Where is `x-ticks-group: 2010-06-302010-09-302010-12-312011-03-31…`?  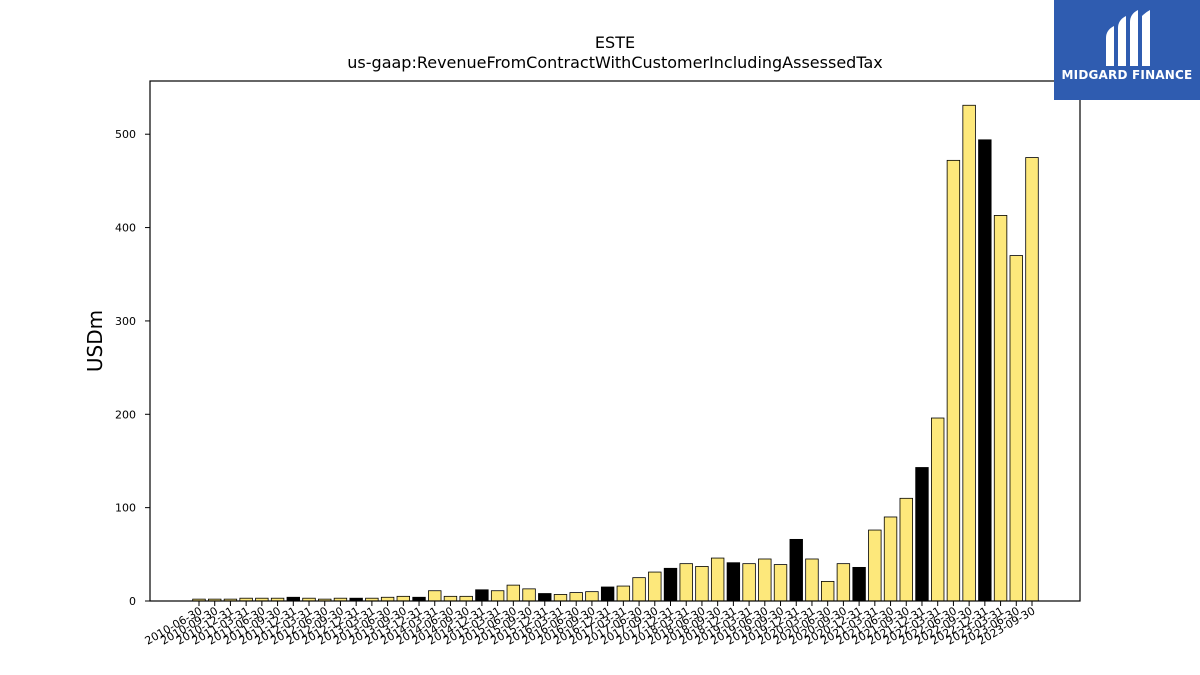
x-ticks-group: 2010-06-302010-09-302010-12-312011-03-31… is located at coordinates (590, 624).